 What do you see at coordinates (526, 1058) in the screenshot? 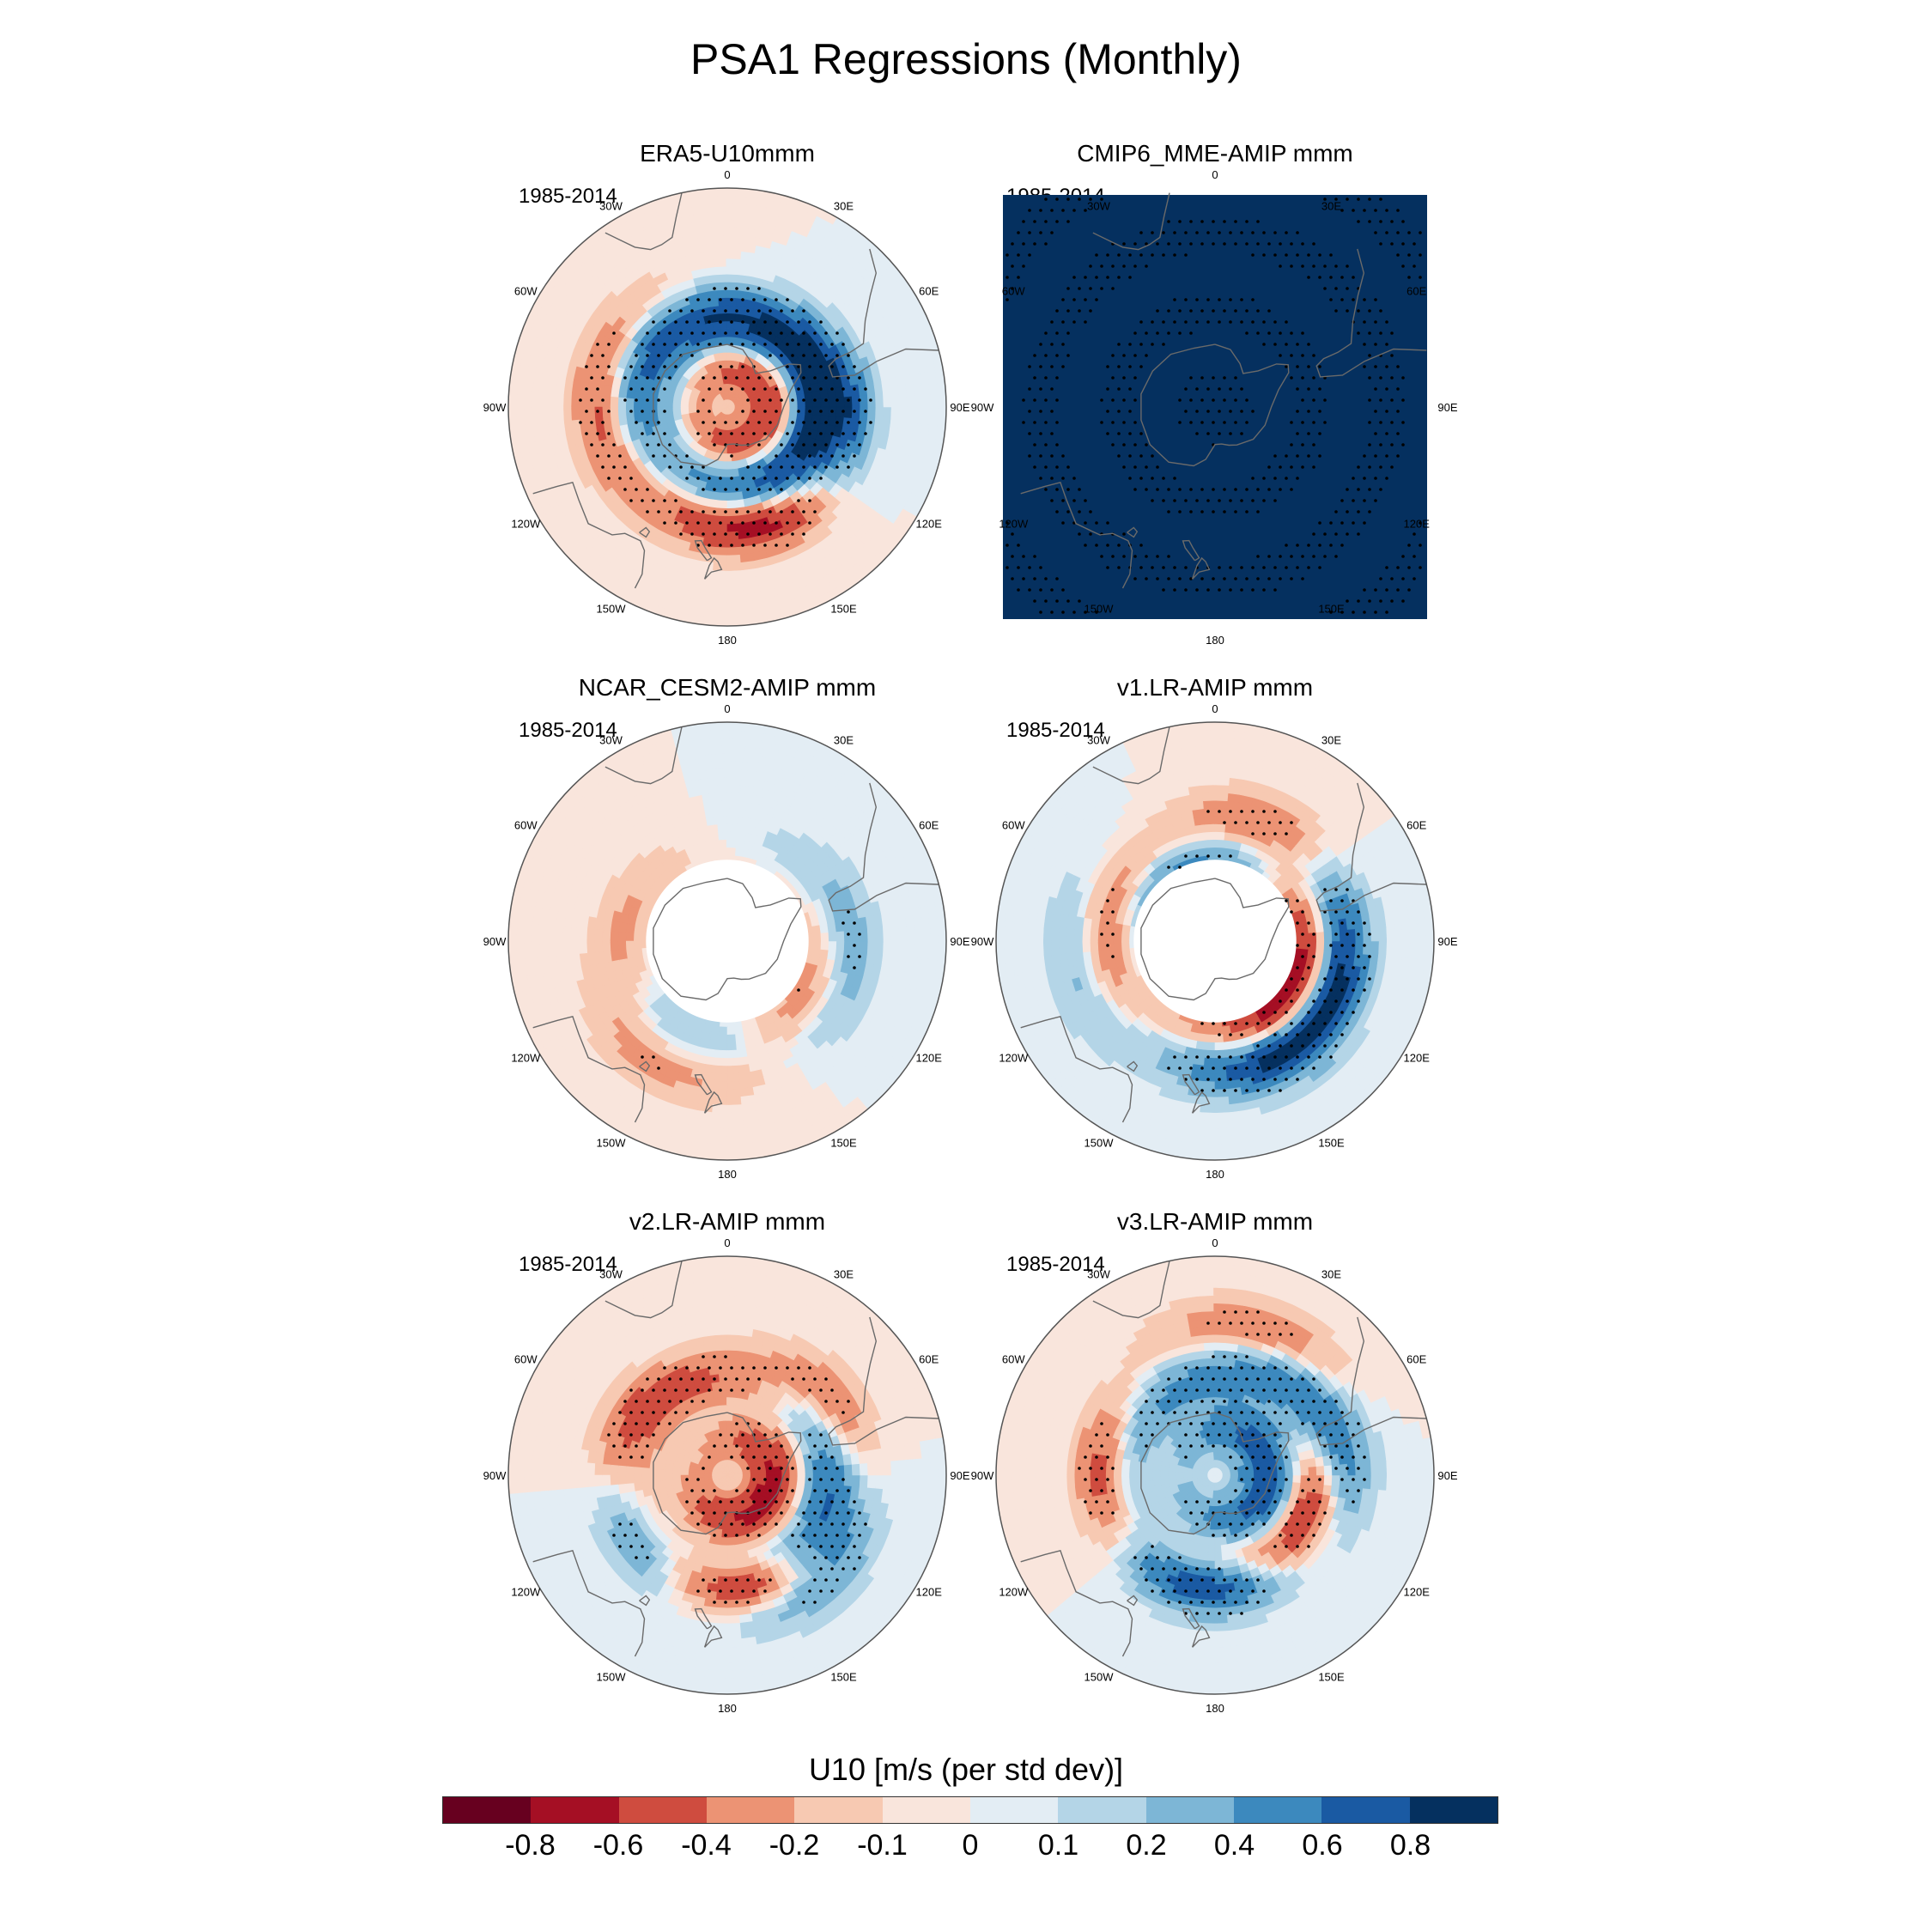
I see `lon-label: 120W` at bounding box center [526, 1058].